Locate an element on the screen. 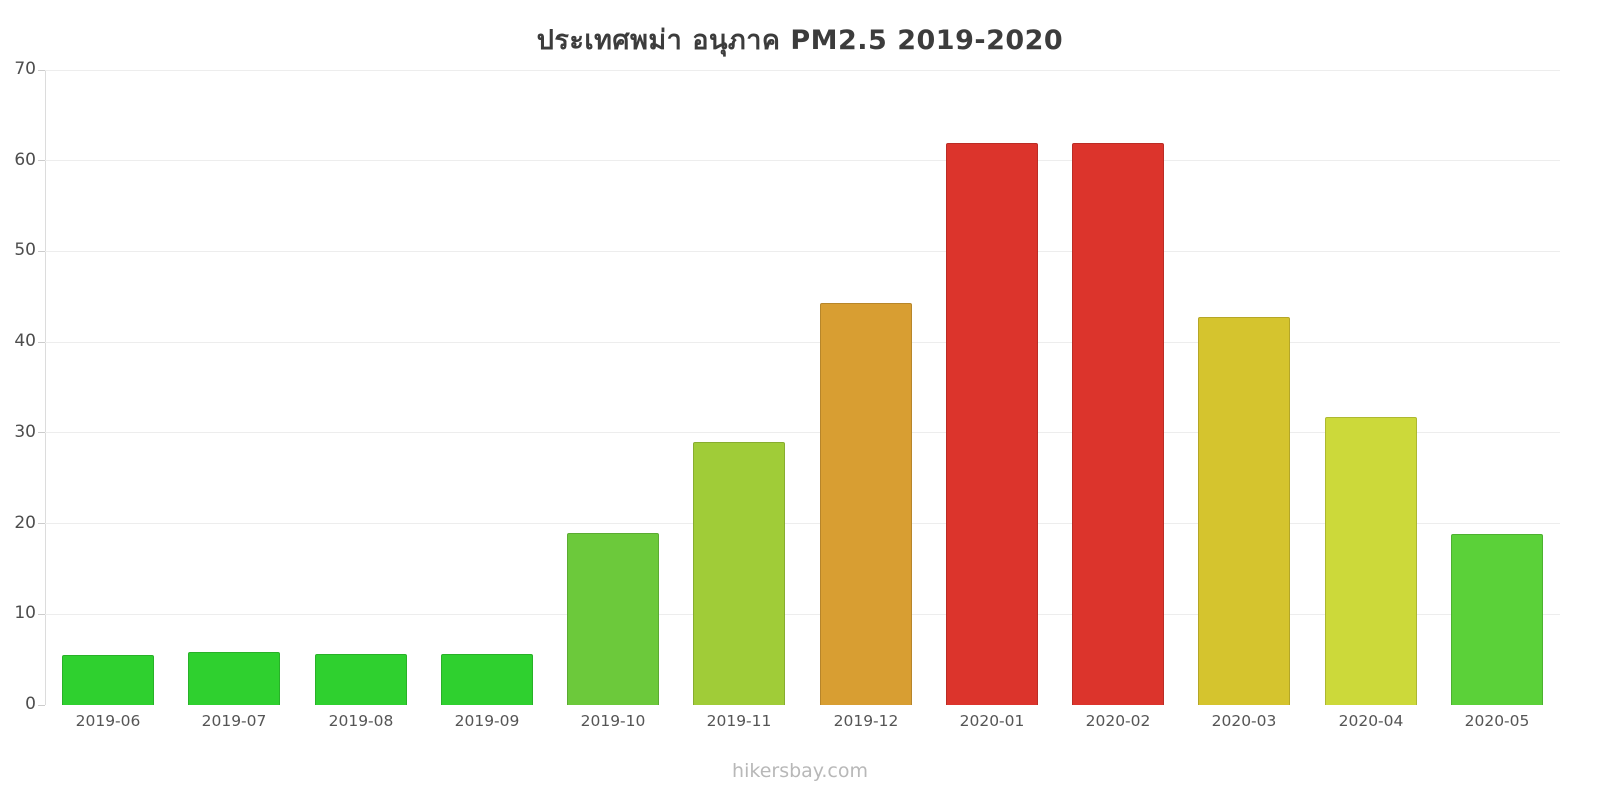 The height and width of the screenshot is (800, 1600). y-axis-tick-label: 40 is located at coordinates (25, 341).